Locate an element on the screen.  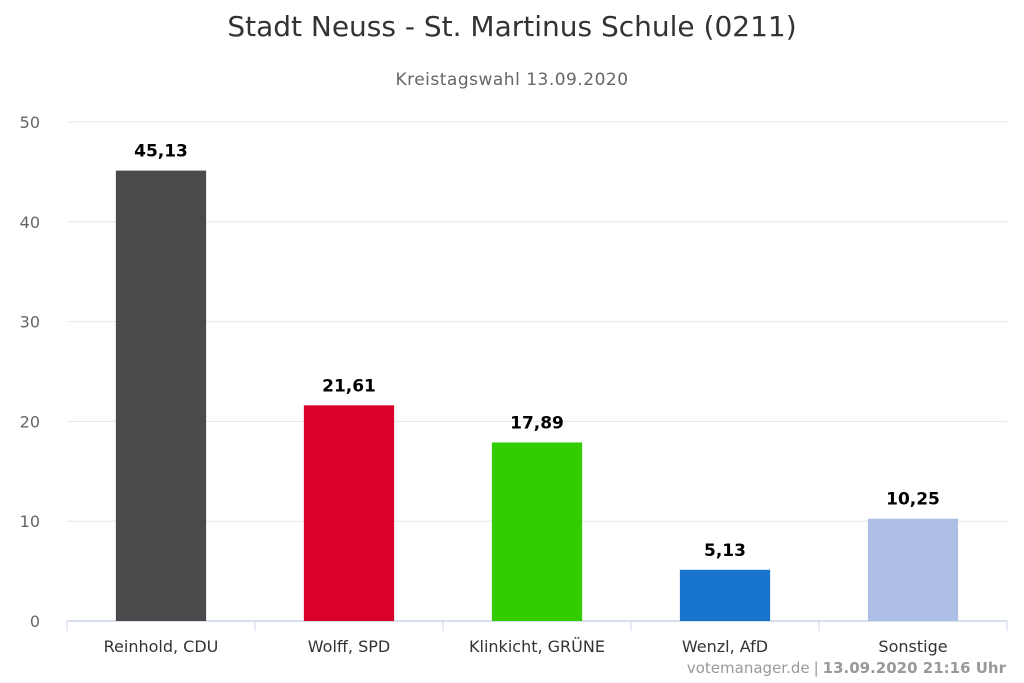
y-tick-label: 20 is located at coordinates (30, 421).